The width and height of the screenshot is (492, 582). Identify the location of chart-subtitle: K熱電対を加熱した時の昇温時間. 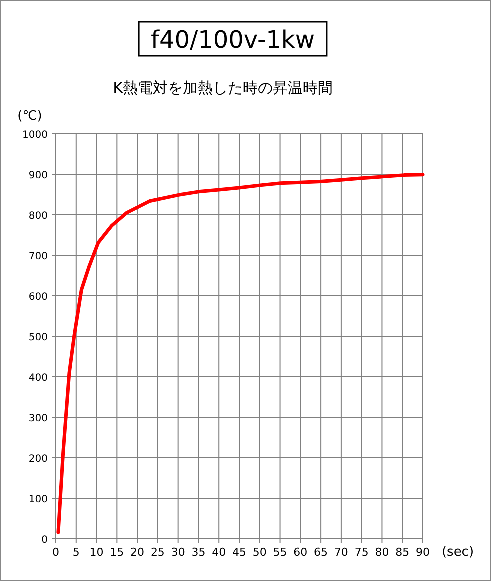
(223, 88).